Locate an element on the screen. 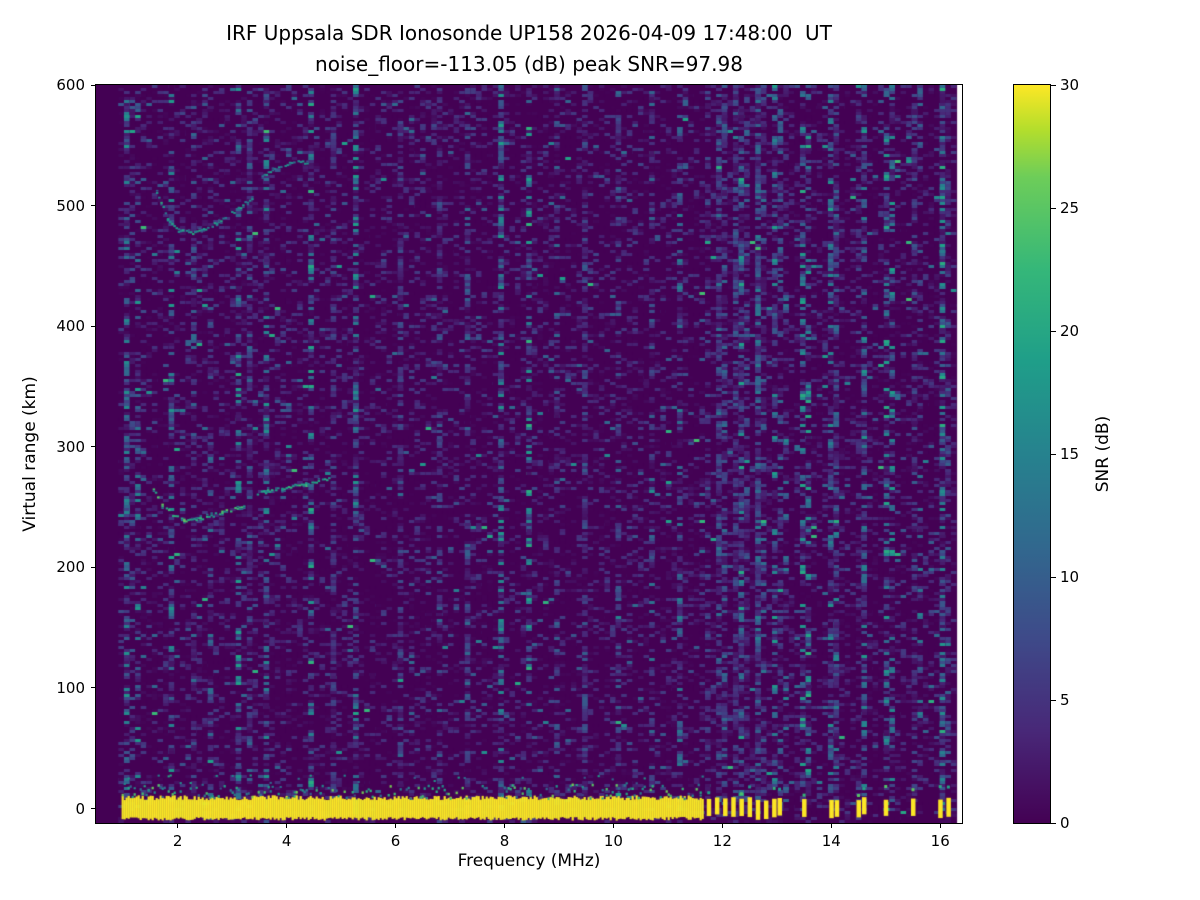 The width and height of the screenshot is (1200, 900). colorbar-gradient is located at coordinates (1032, 454).